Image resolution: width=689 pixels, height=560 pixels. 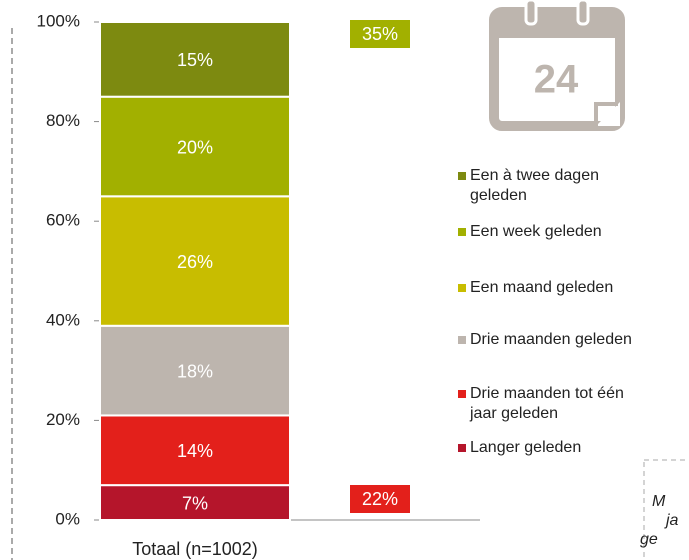 I want to click on data-label: 20%, so click(x=195, y=147).